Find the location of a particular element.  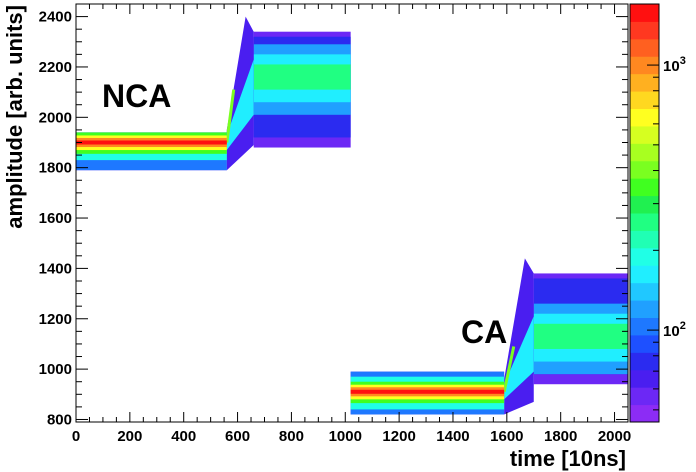

y-tick-label: 1400 is located at coordinates (55, 268).